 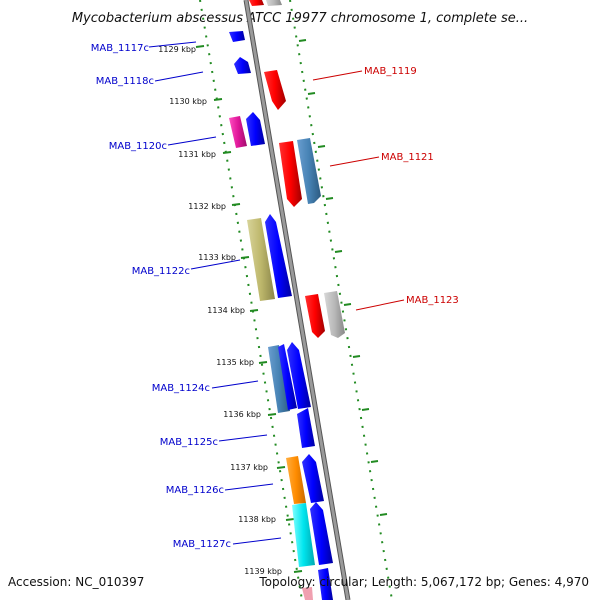 What do you see at coordinates (249, 467) in the screenshot?
I see `kbp-label: 1137 kbp` at bounding box center [249, 467].